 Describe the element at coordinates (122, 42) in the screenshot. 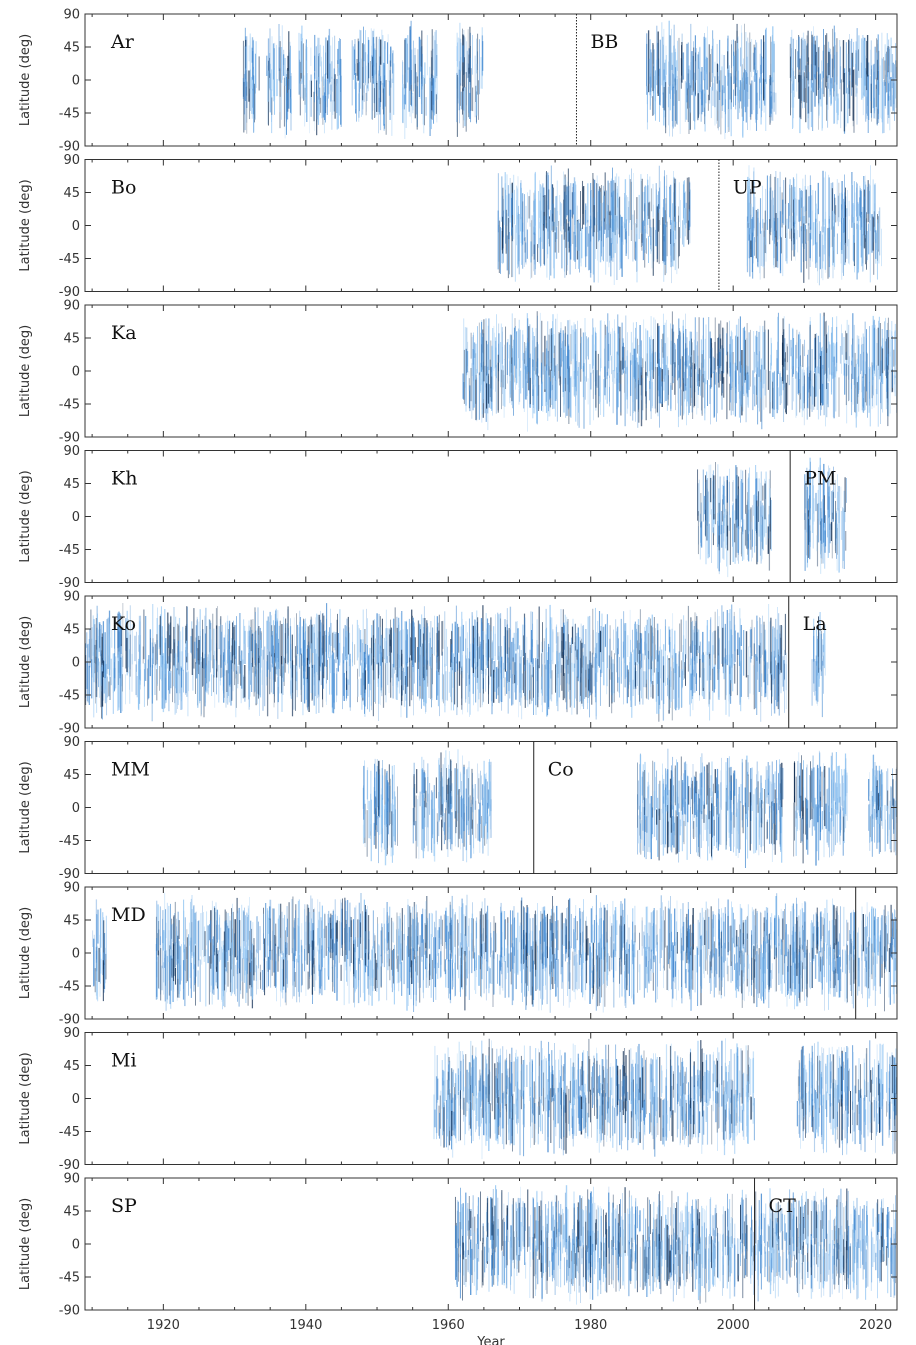

I see `dataset-label: Ar` at that location.